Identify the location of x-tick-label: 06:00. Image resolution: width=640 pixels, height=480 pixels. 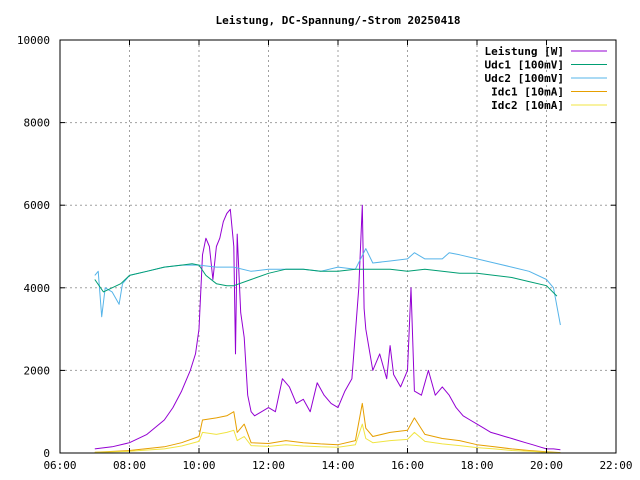
(59, 465).